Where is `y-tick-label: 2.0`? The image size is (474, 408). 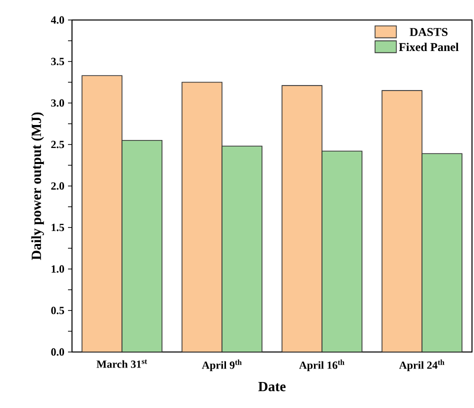 y-tick-label: 2.0 is located at coordinates (57, 186).